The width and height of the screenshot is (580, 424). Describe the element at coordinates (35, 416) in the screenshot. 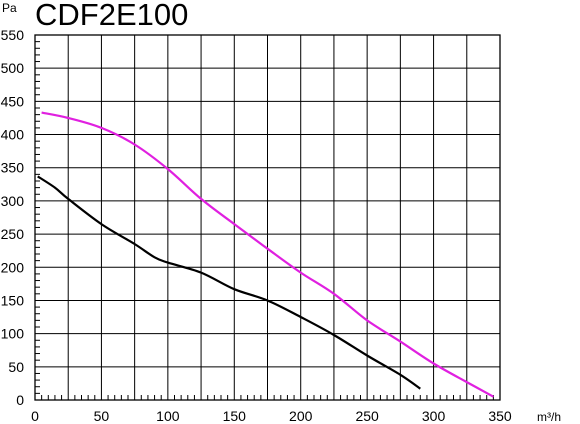

I see `x-tick-label: 0` at that location.